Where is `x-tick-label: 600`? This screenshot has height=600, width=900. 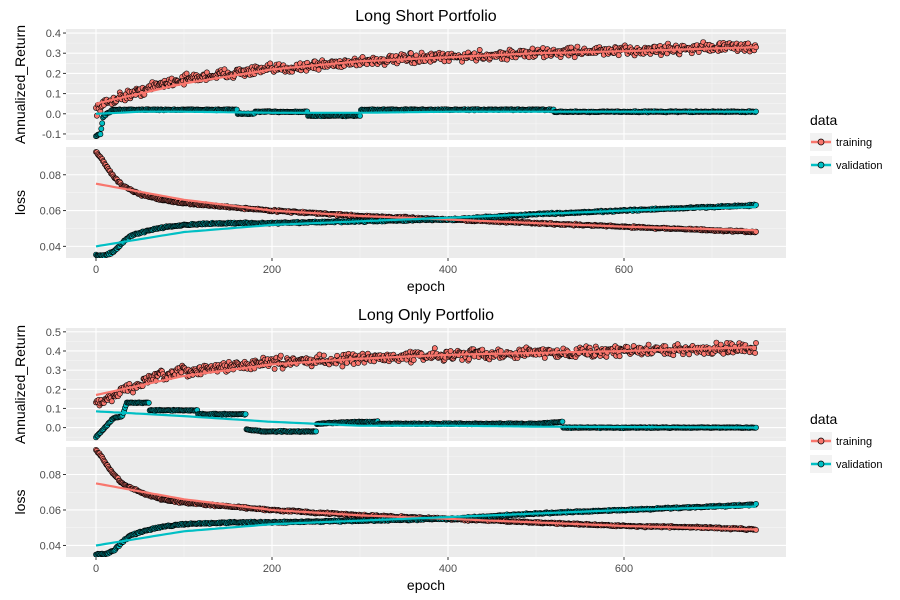 x-tick-label: 600 is located at coordinates (624, 270).